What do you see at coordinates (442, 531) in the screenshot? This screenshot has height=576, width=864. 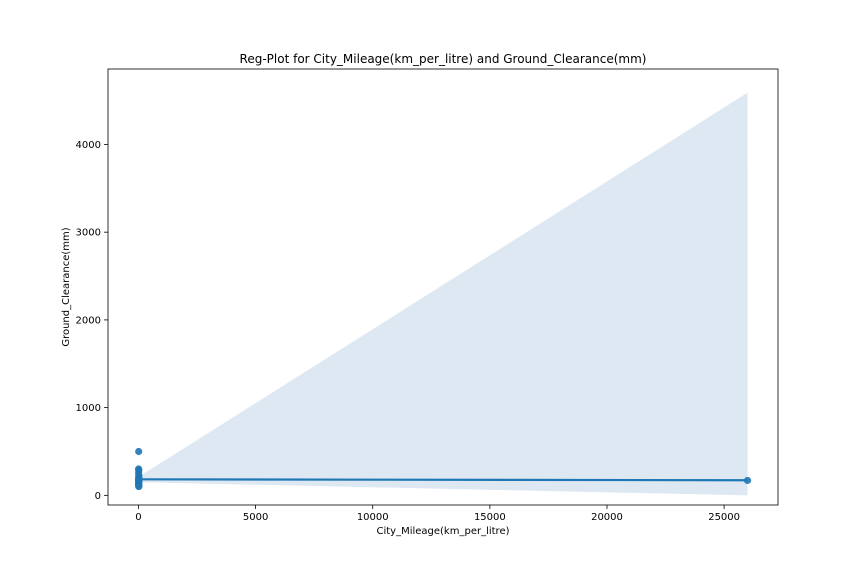 I see `x-axis-label: City_Mileage(km_per_litre)` at bounding box center [442, 531].